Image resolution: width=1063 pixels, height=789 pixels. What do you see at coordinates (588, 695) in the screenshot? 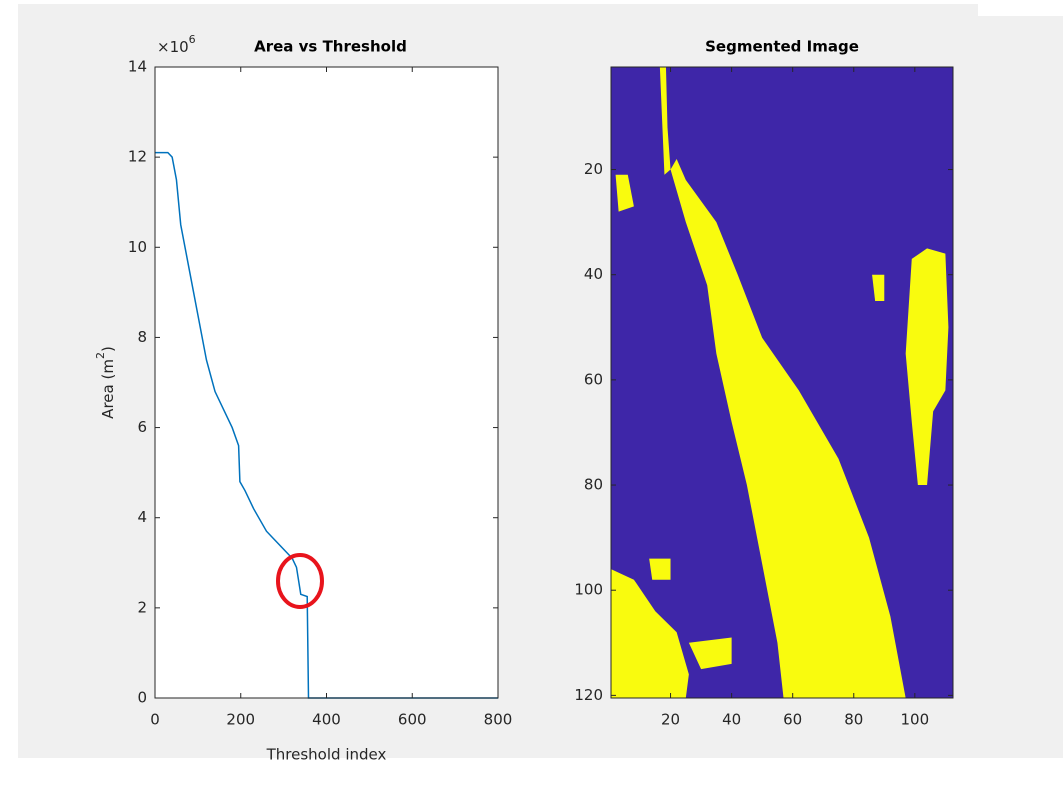
I see `y-tick-label: 120` at bounding box center [588, 695].